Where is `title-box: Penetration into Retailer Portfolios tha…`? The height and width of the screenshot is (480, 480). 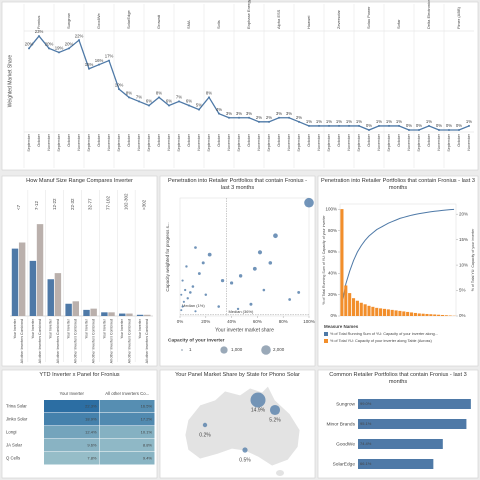 title-box: Penetration into Retailer Portfolios tha… is located at coordinates (398, 184).